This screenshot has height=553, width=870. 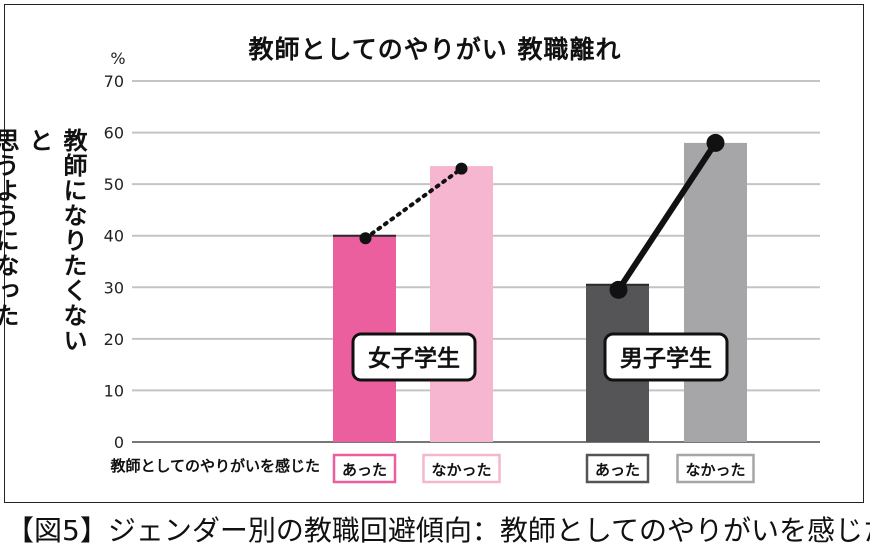 I want to click on y-axis-label: 教師になりたくないと 思うようになった, so click(x=45, y=248).